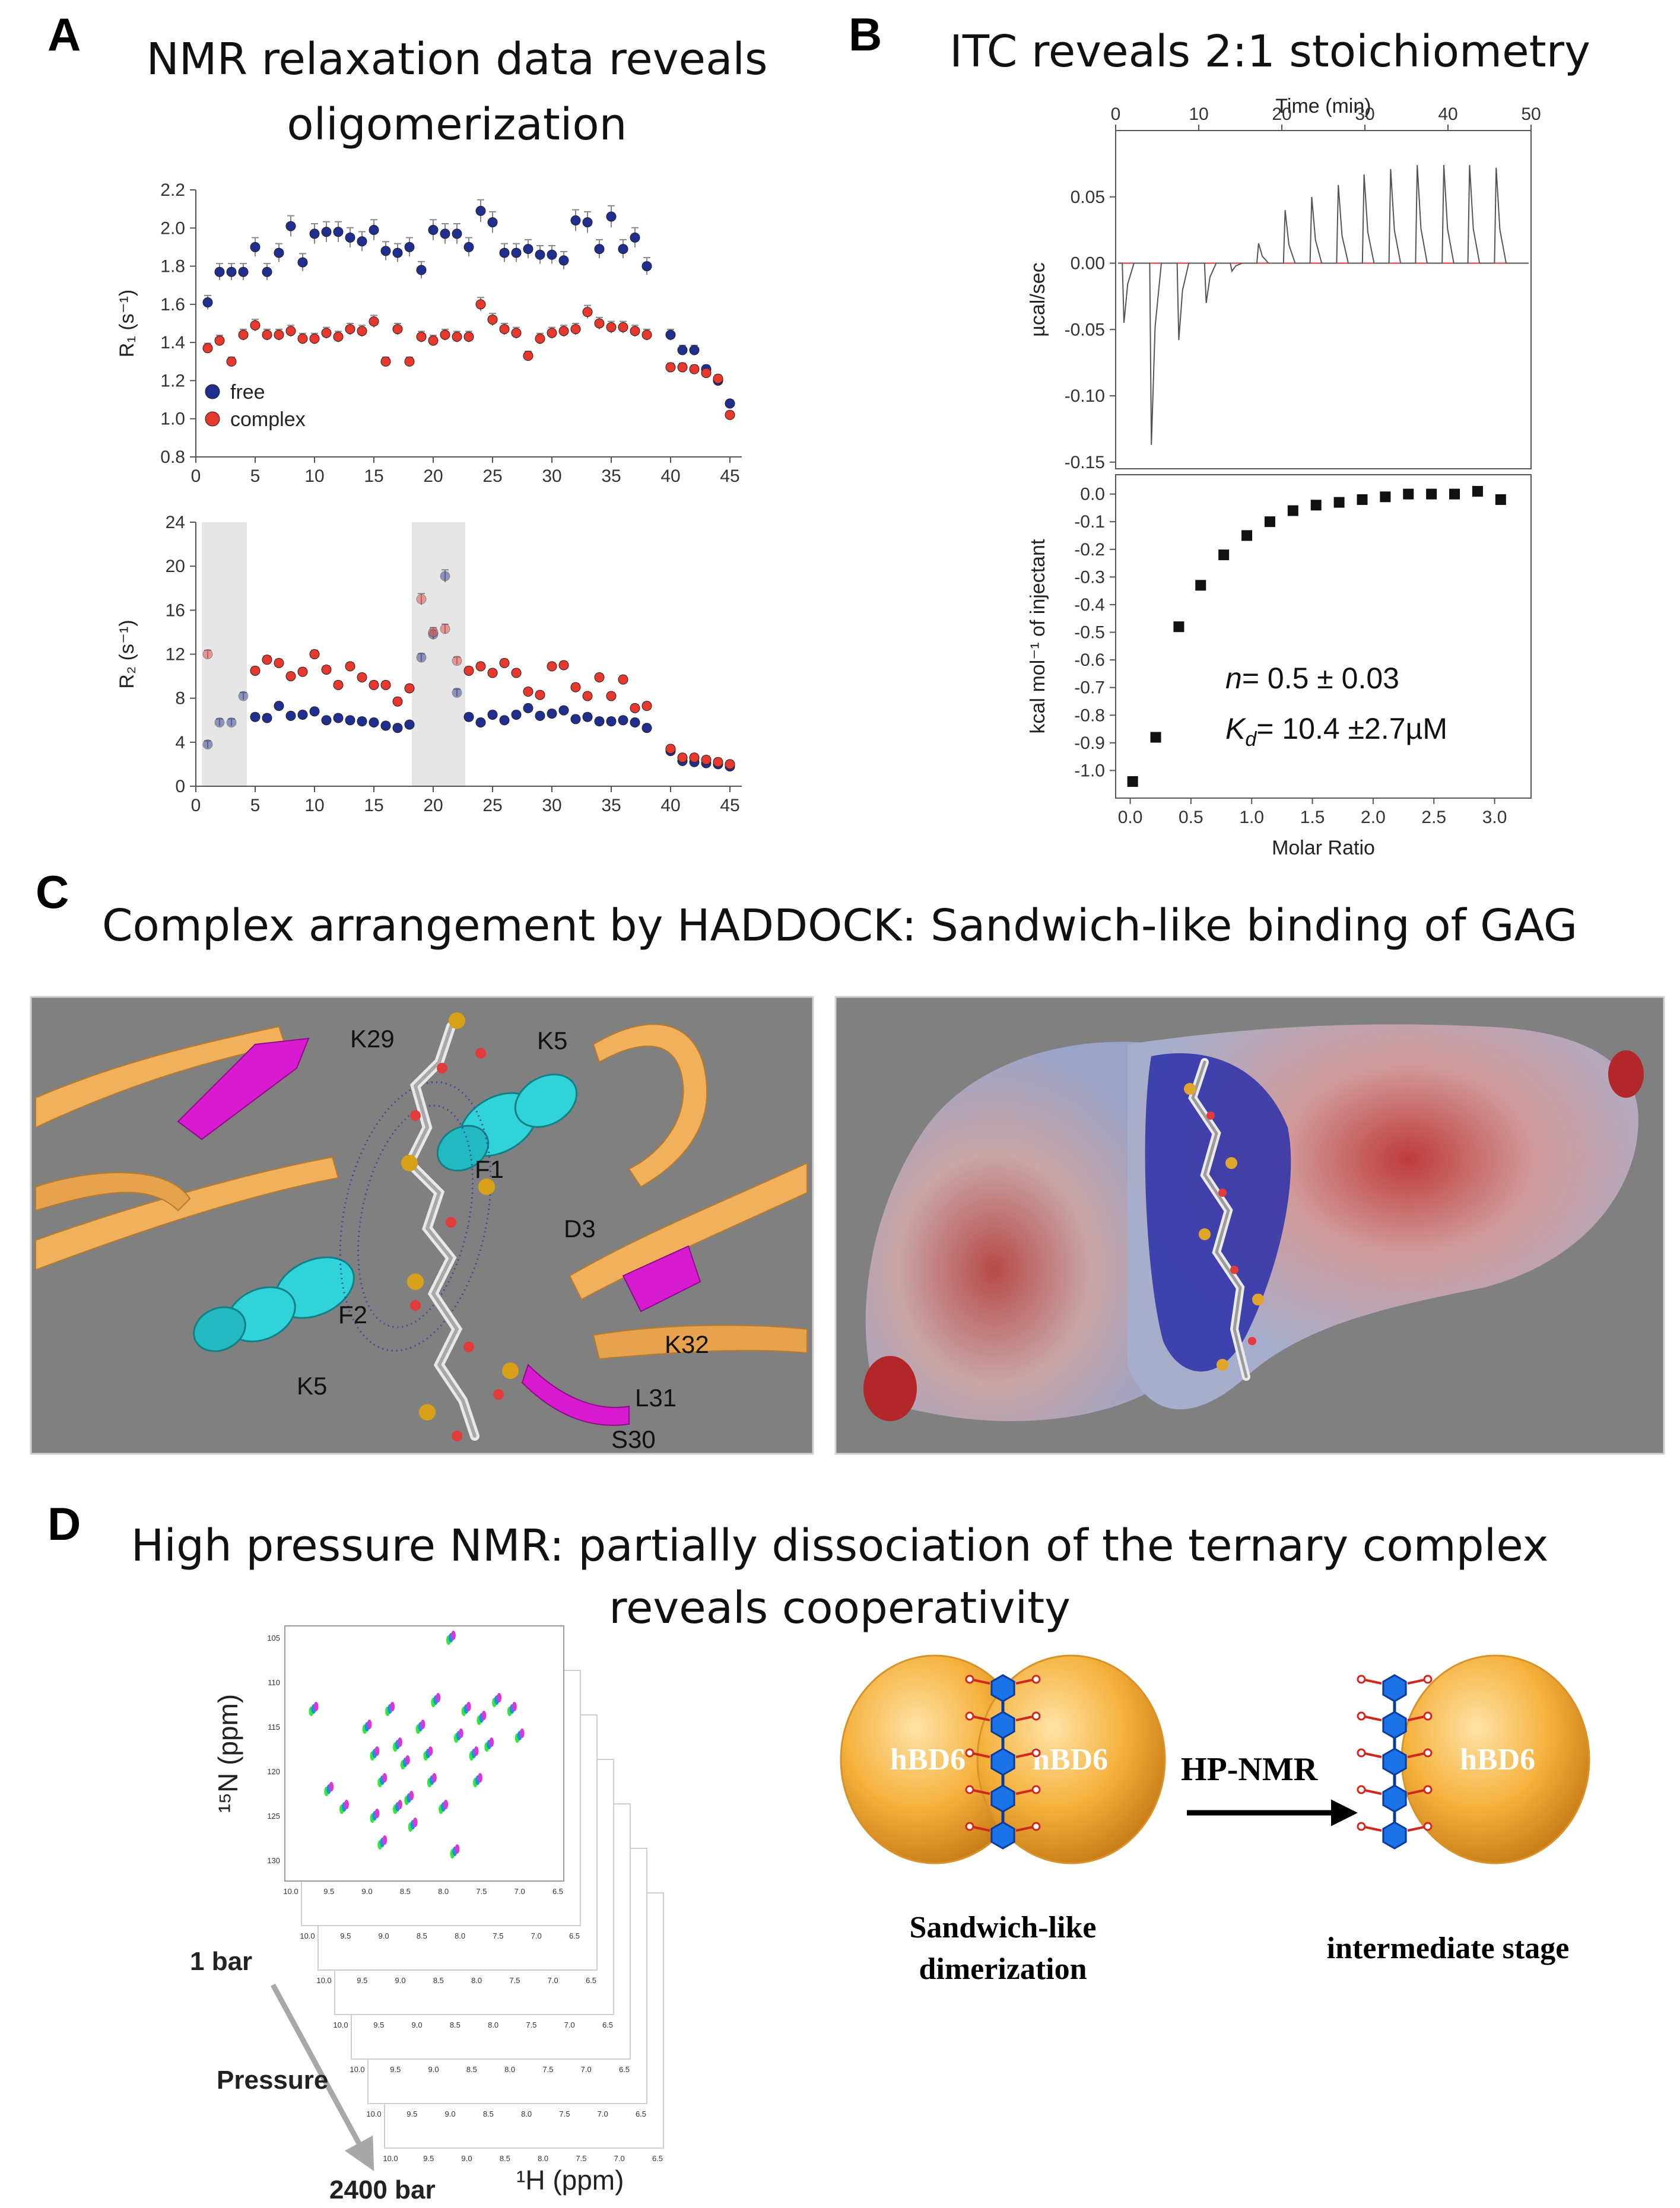  I want to click on x-tick-label: 8.5, so click(488, 2113).